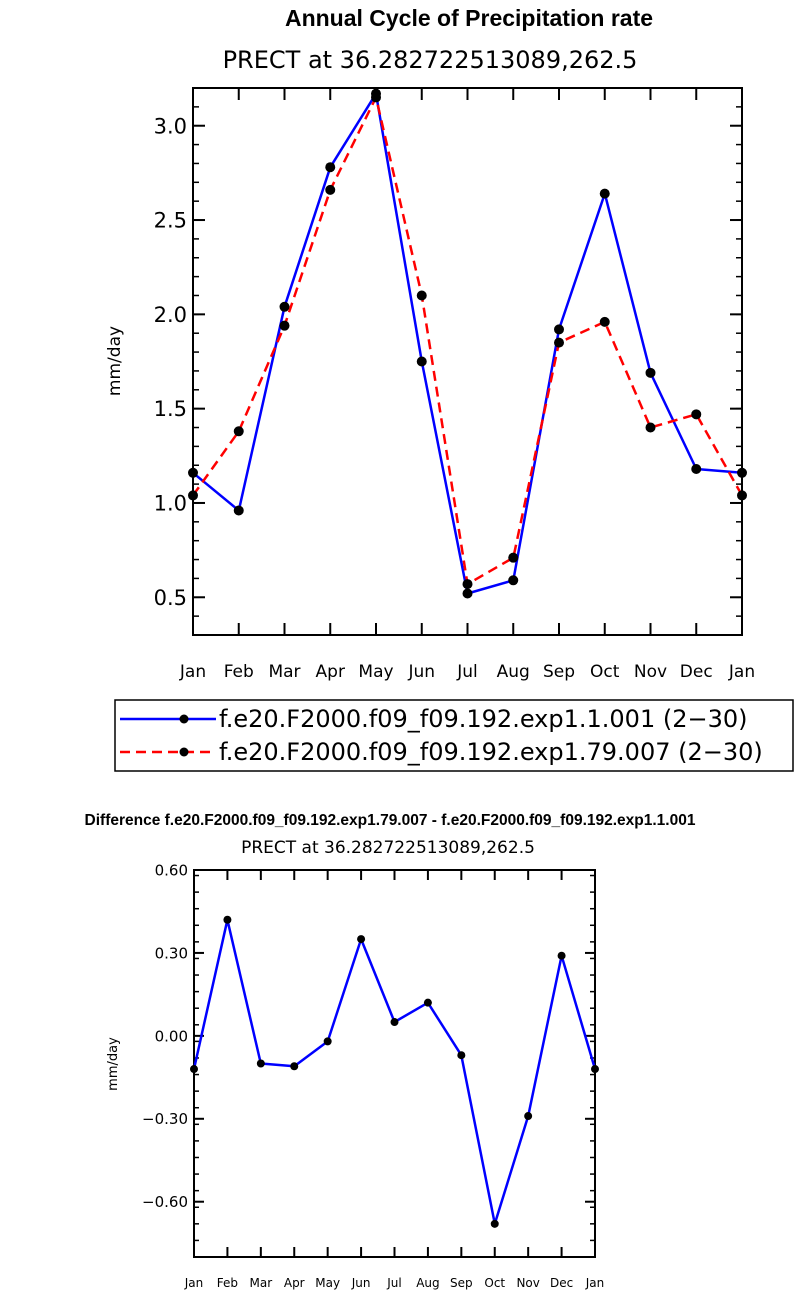  What do you see at coordinates (469, 18) in the screenshot?
I see `top-chart-title: Annual Cycle of Precipitation rate` at bounding box center [469, 18].